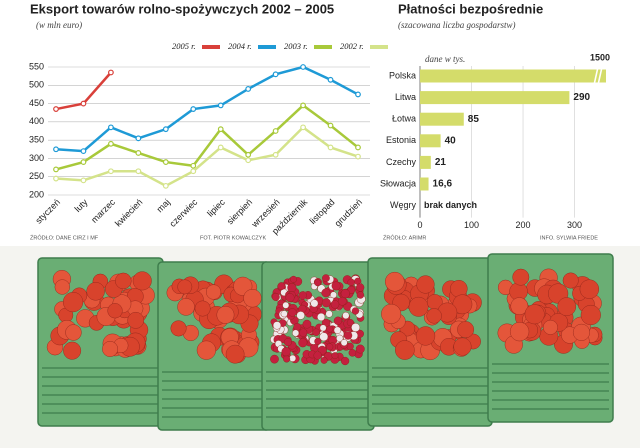 Image resolution: width=640 pixels, height=448 pixels. Describe the element at coordinates (36, 176) in the screenshot. I see `y-tick-label: 250` at that location.